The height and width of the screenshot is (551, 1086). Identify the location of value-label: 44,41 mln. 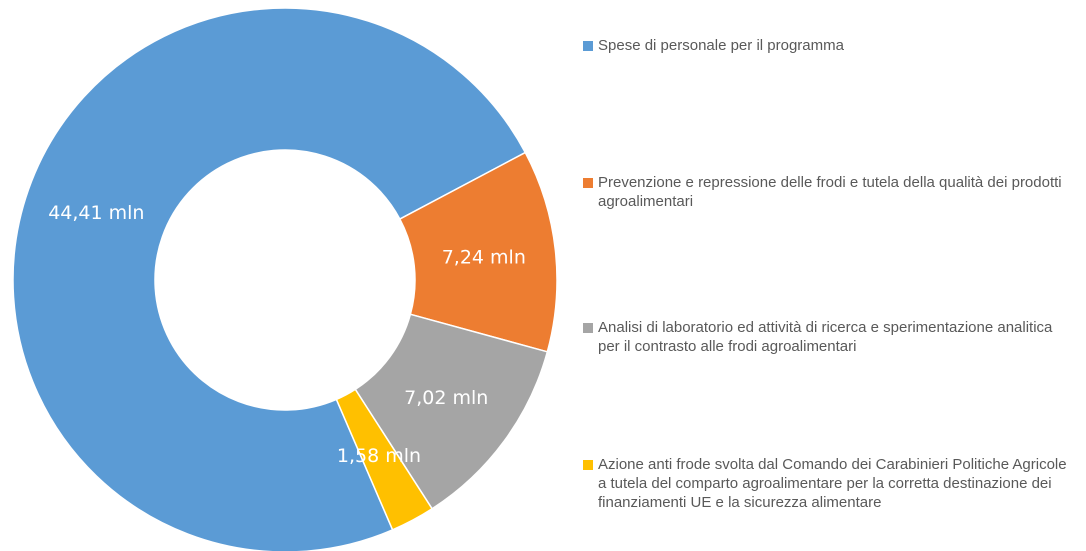
(96, 213).